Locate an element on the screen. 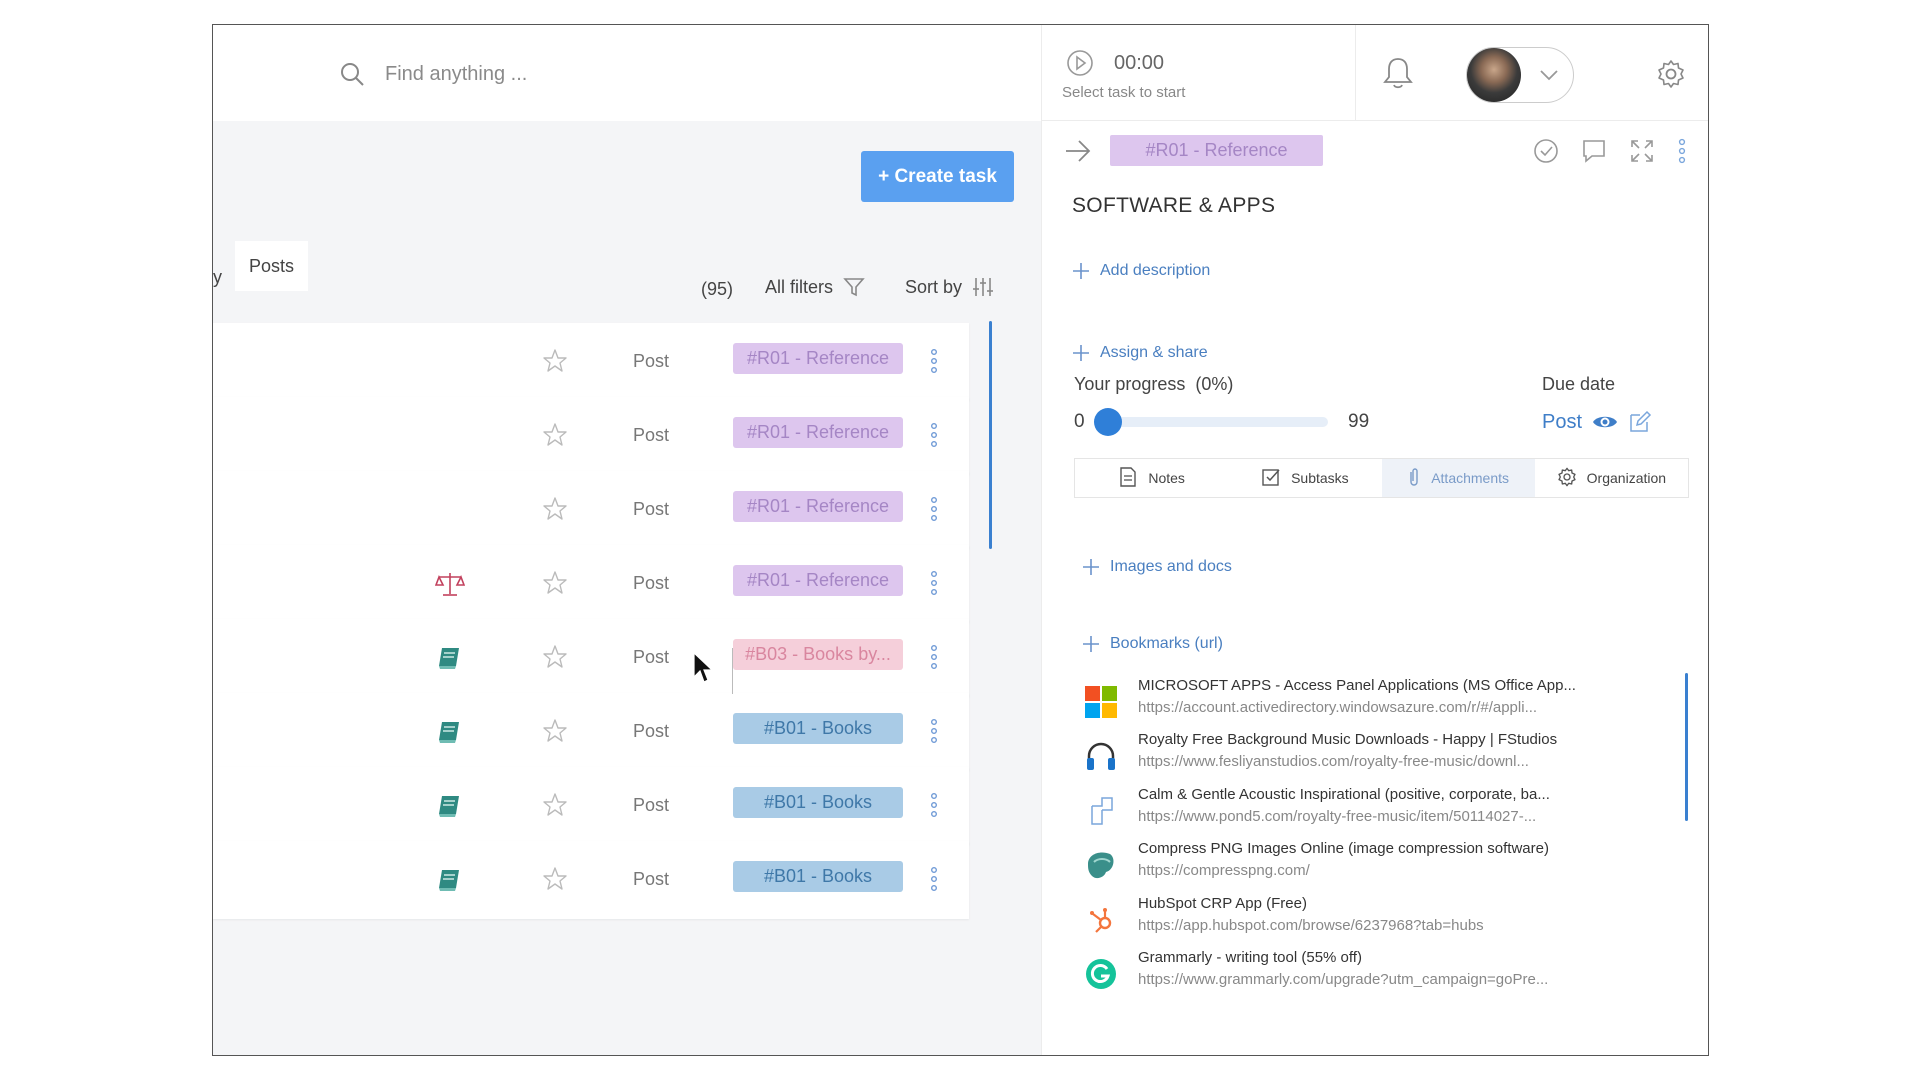  bookmark-scrollbar is located at coordinates (1686, 747).